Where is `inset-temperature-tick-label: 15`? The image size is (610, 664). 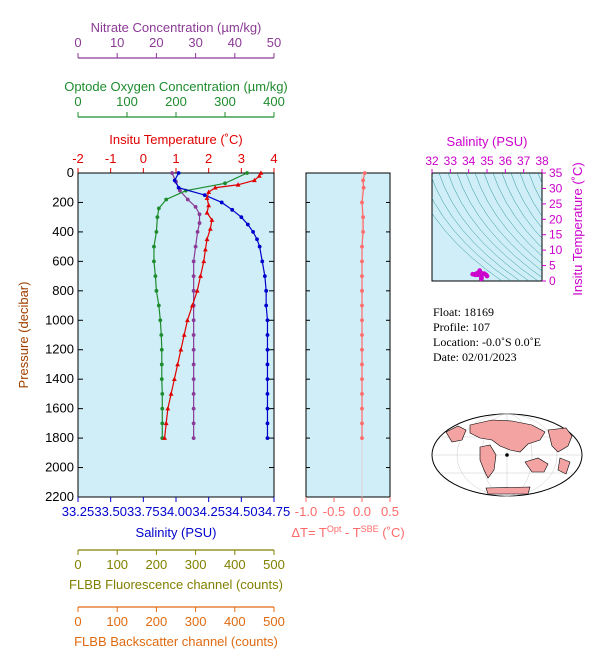 inset-temperature-tick-label: 15 is located at coordinates (556, 235).